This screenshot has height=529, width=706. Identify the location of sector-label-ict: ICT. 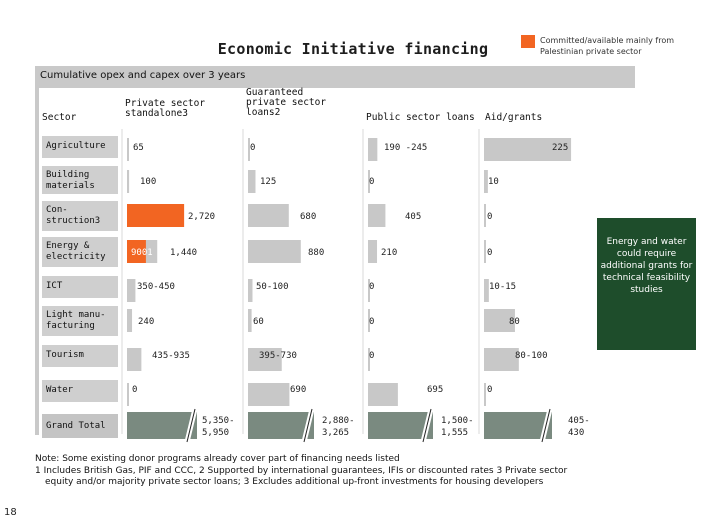
(54, 286).